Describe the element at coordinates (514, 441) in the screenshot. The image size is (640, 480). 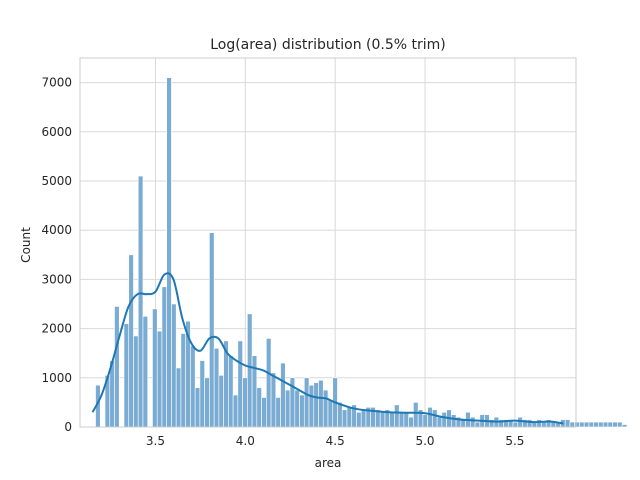
I see `x-tick-label: 5.5` at that location.